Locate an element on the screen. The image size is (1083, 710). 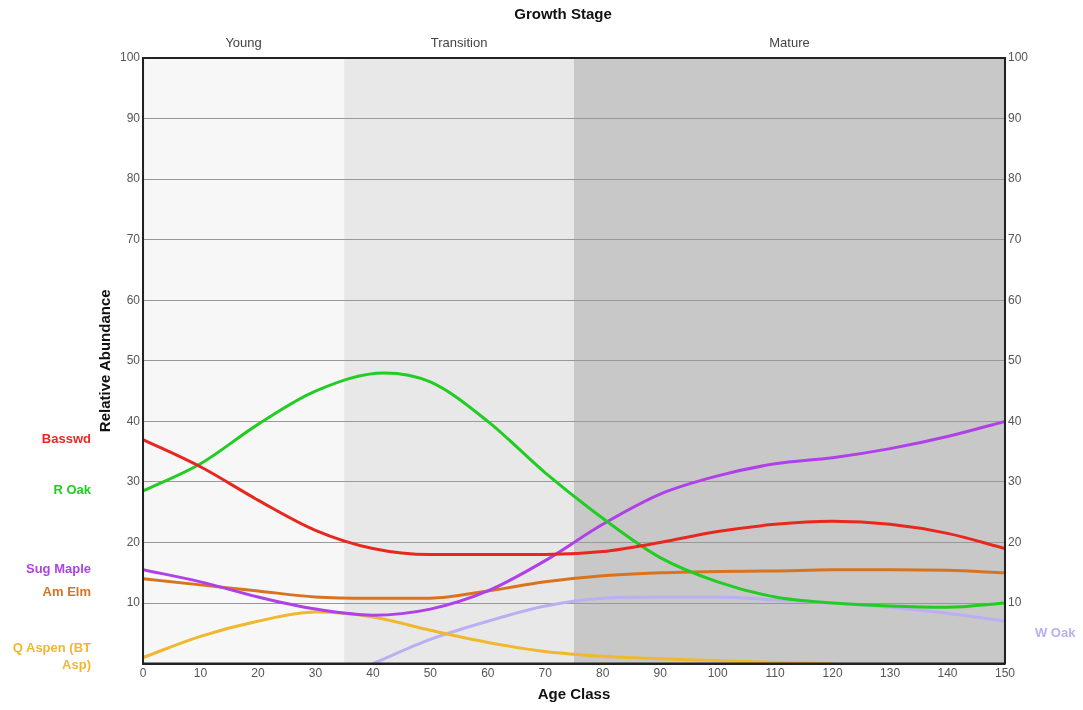
x-tick-label: 60 is located at coordinates (488, 673).